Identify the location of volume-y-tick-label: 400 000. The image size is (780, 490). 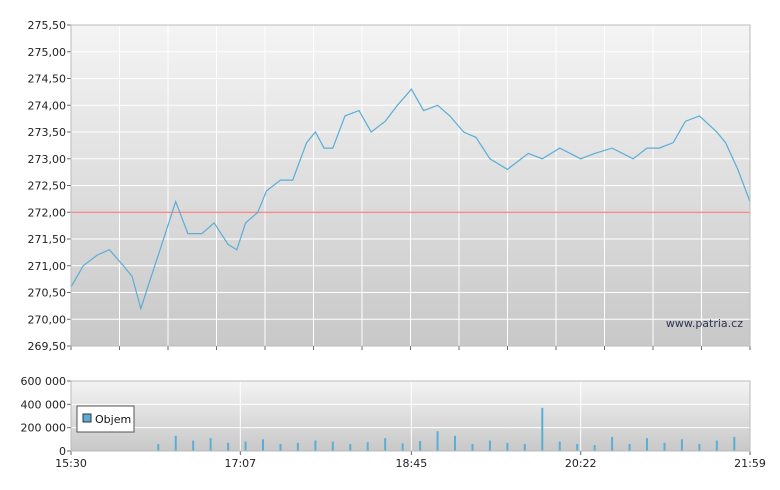
(44, 404).